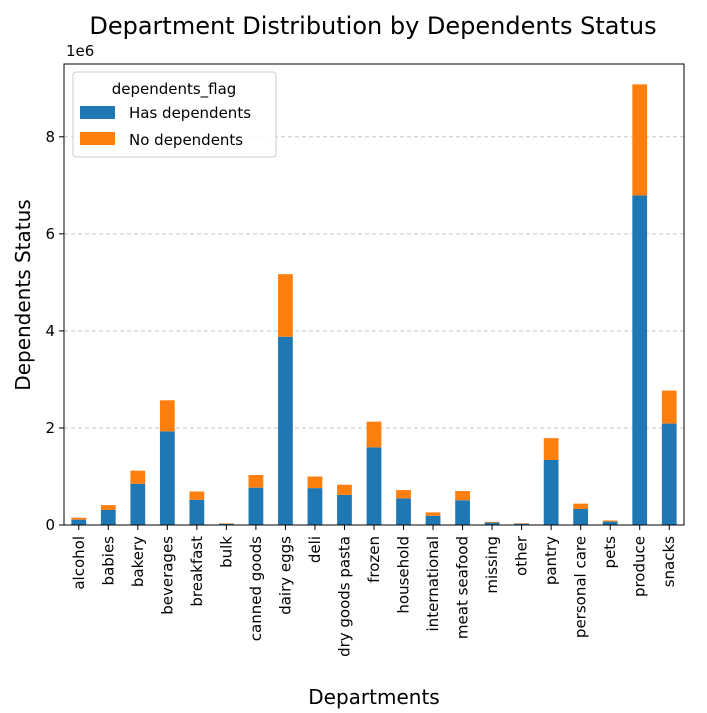  Describe the element at coordinates (79, 518) in the screenshot. I see `bar-alcohol-no-dependents` at that location.